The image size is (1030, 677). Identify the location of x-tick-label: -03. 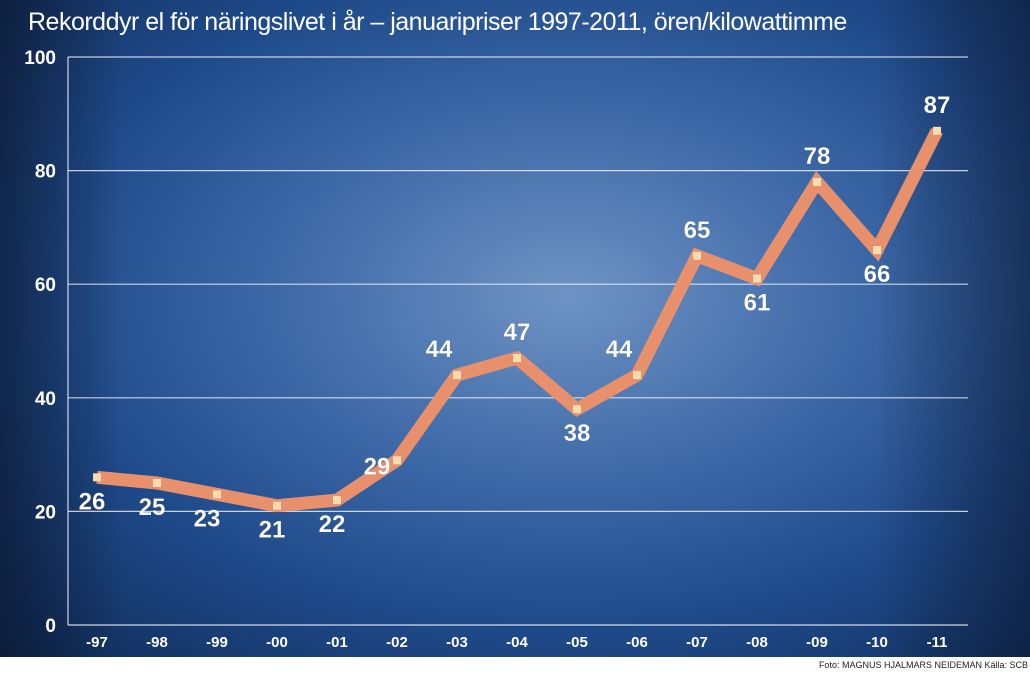
(457, 642).